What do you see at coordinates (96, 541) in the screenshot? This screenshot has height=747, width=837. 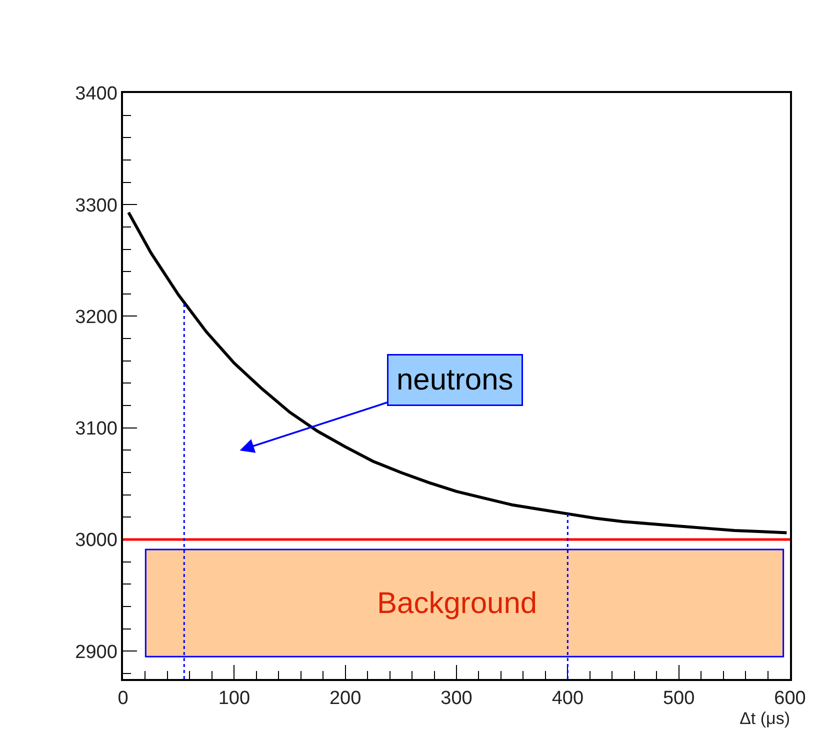 I see `y-tick-label: 3000` at bounding box center [96, 541].